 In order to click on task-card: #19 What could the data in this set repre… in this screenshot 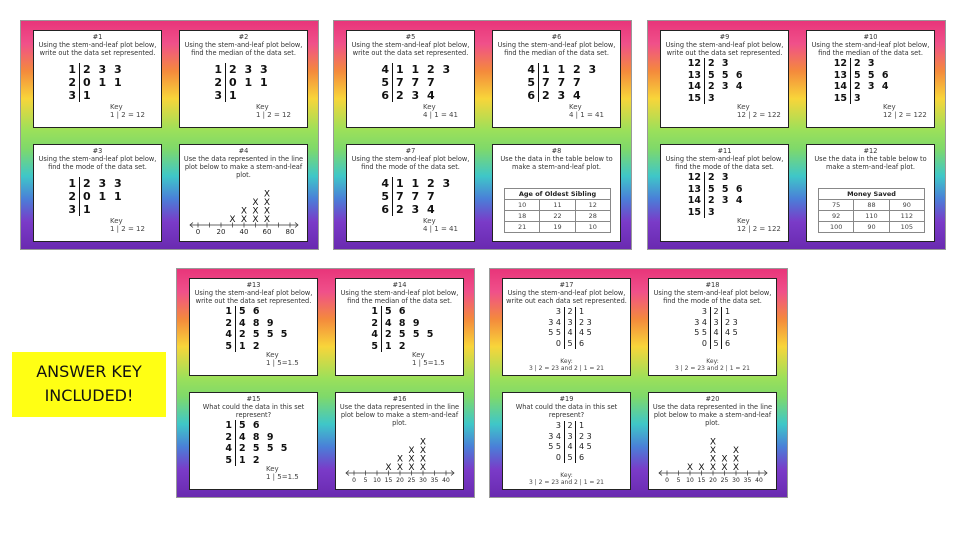, I will do `click(566, 441)`.